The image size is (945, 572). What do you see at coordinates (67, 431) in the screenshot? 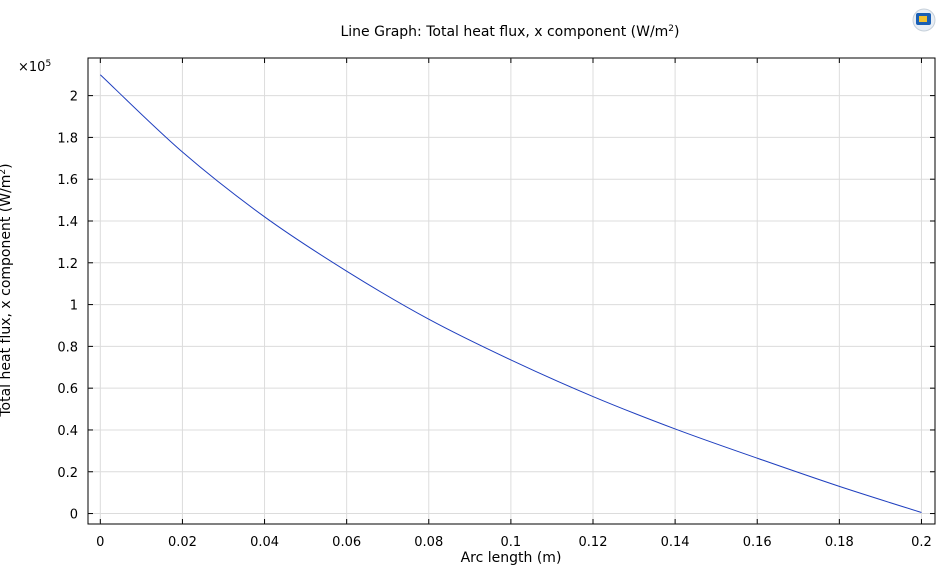
I see `y-tick-label: 0.4` at bounding box center [67, 431].